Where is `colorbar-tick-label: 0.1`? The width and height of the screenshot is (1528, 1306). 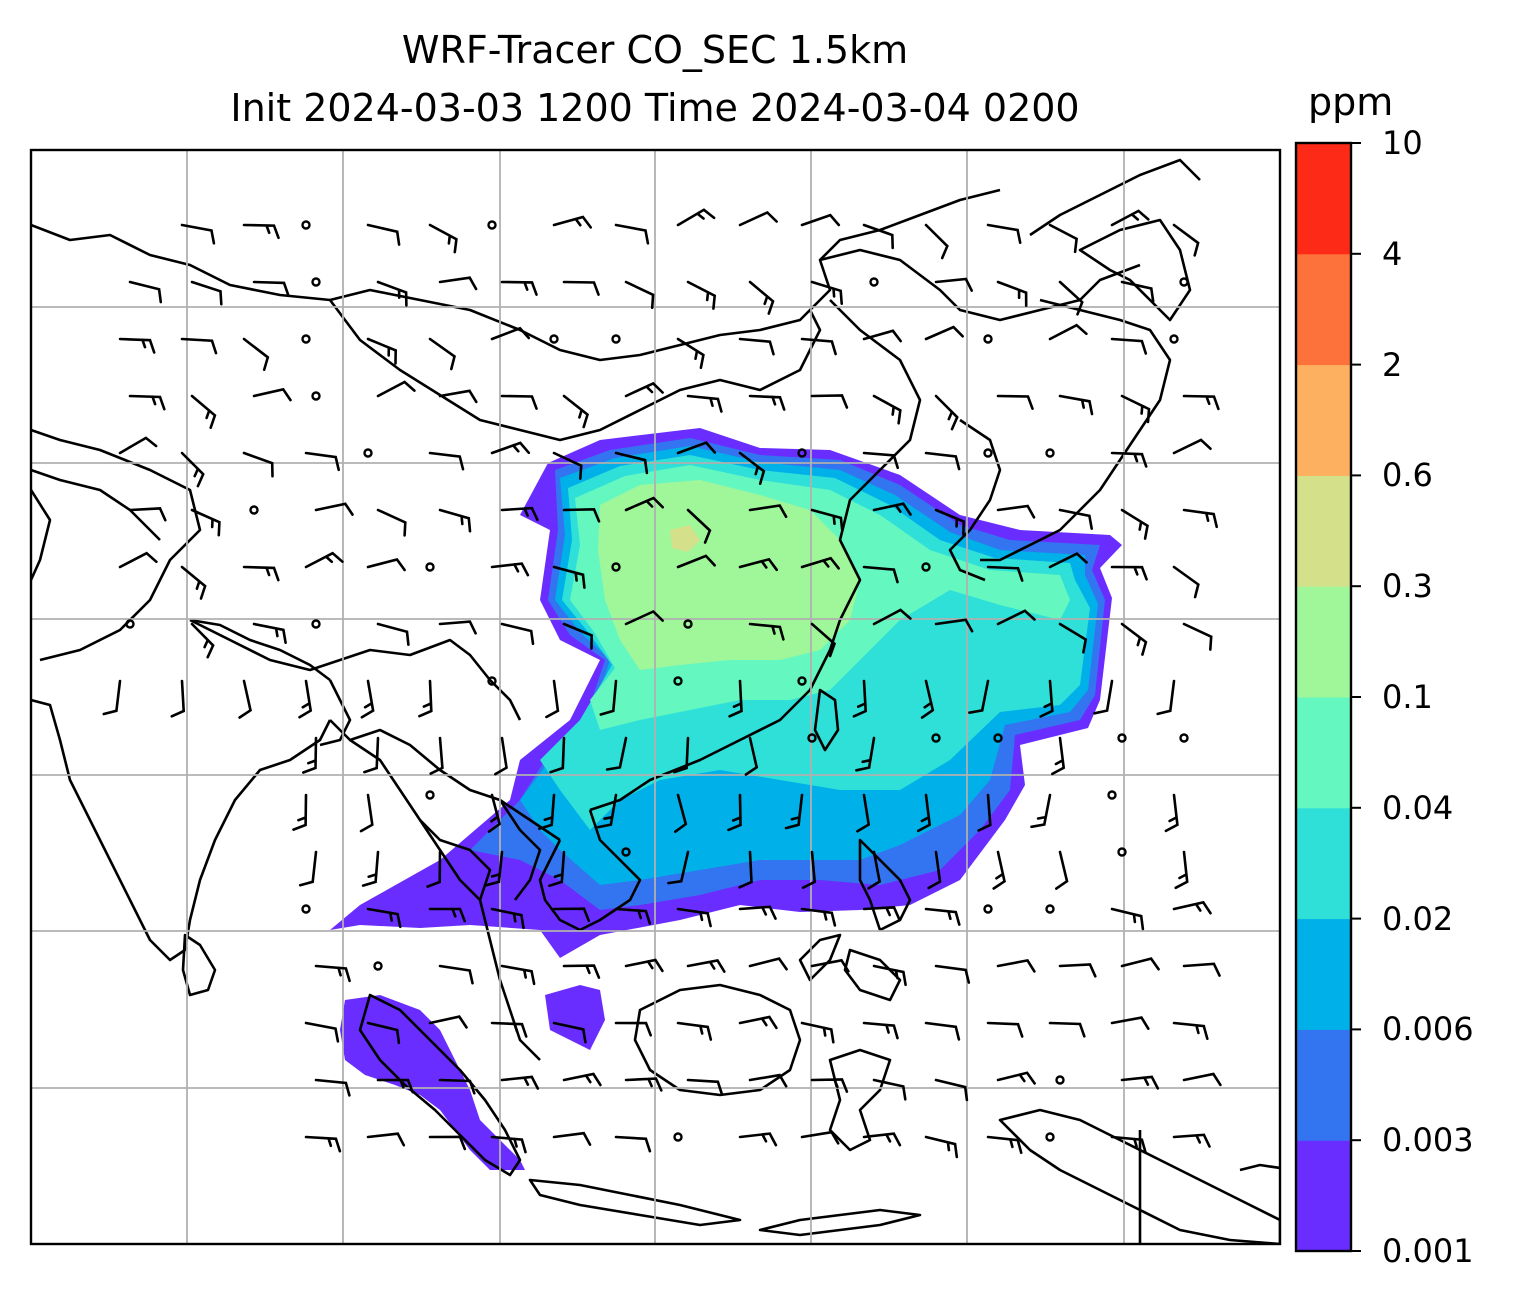
colorbar-tick-label: 0.1 is located at coordinates (1407, 697).